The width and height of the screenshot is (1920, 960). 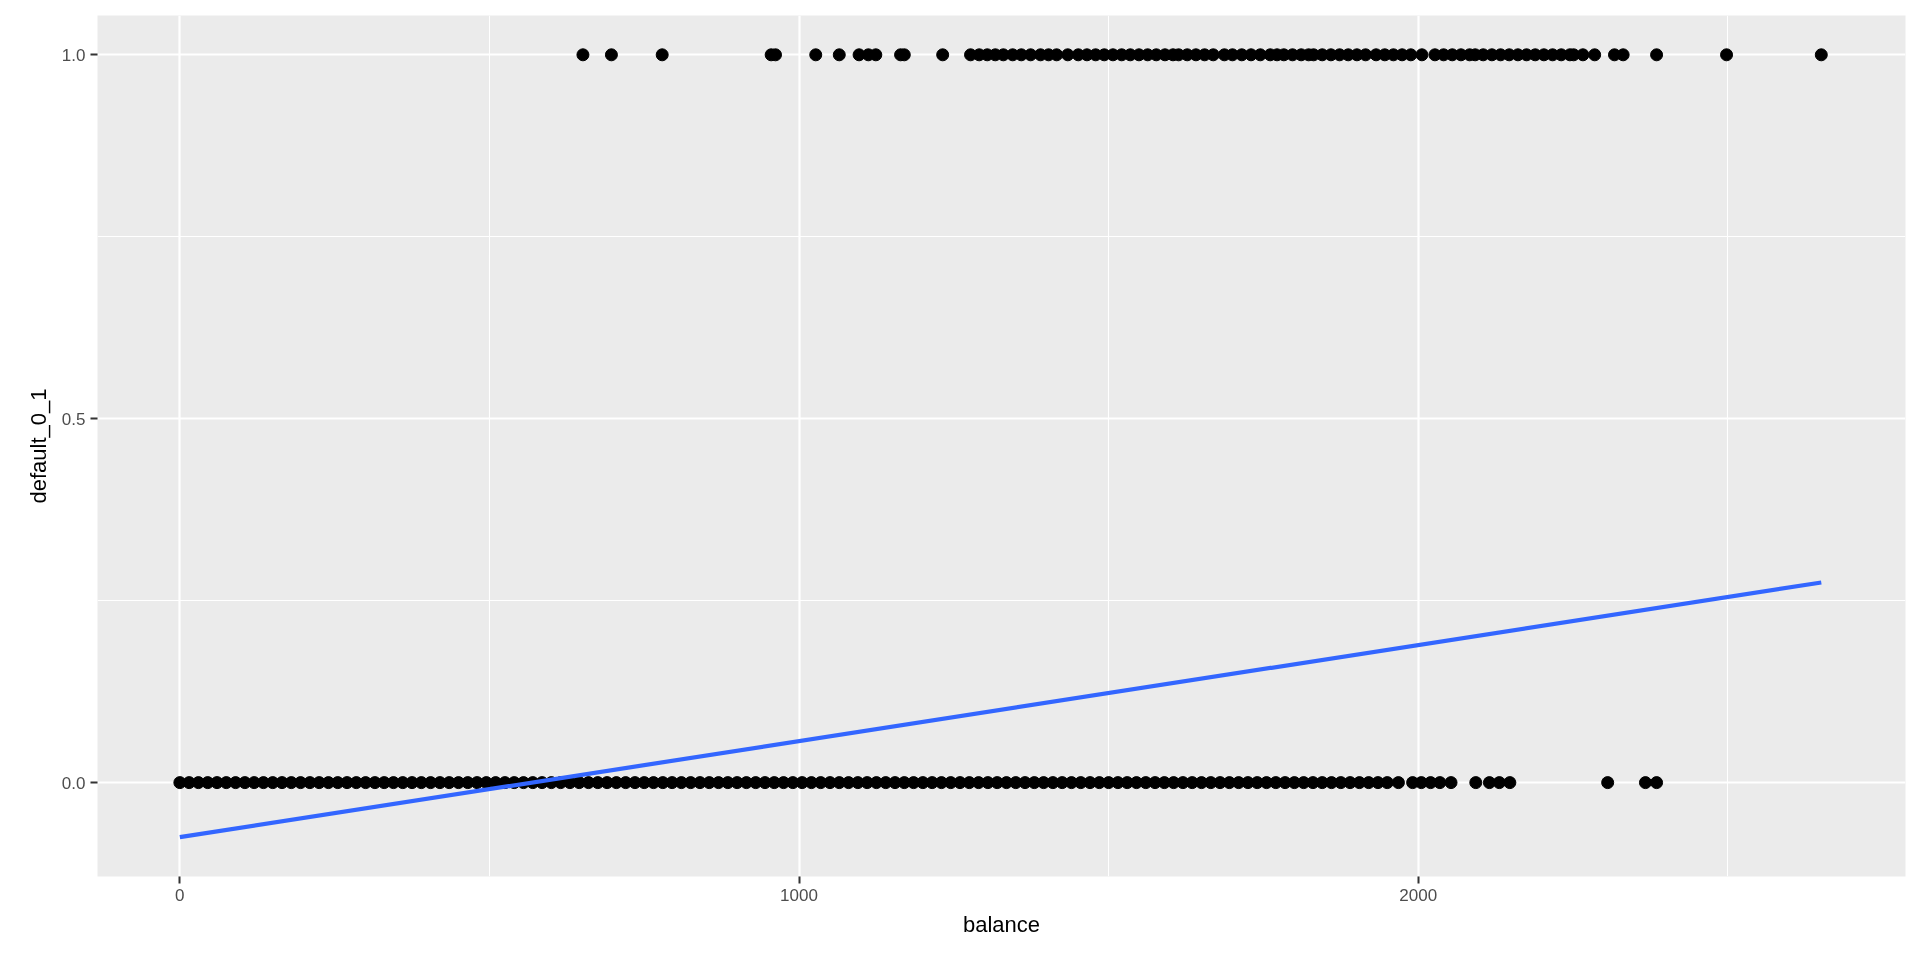 What do you see at coordinates (73, 55) in the screenshot?
I see `y-tick-label: 1.0` at bounding box center [73, 55].